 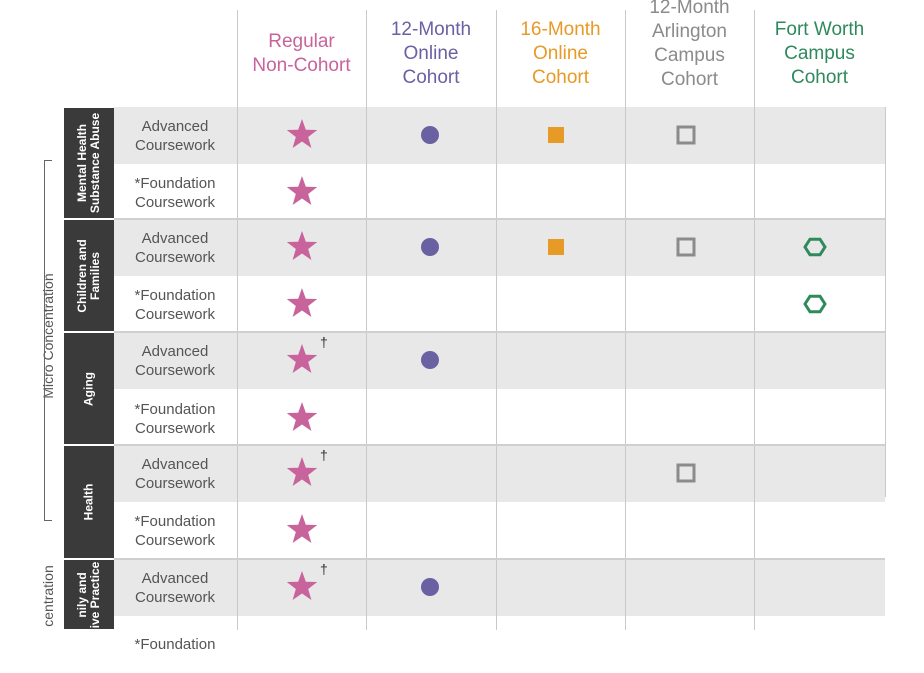 I want to click on column-header: 16-Month Online Cohort, so click(x=560, y=53).